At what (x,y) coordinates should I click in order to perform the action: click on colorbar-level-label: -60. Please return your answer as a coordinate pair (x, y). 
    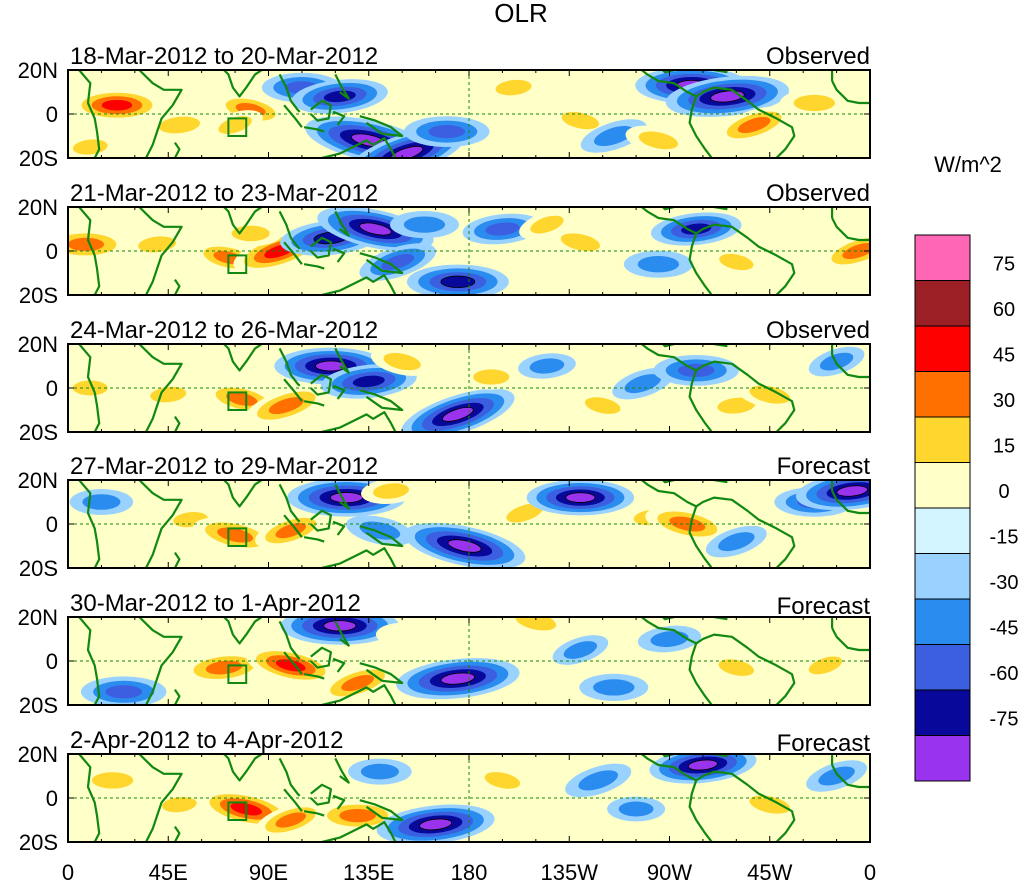
    Looking at the image, I should click on (1004, 674).